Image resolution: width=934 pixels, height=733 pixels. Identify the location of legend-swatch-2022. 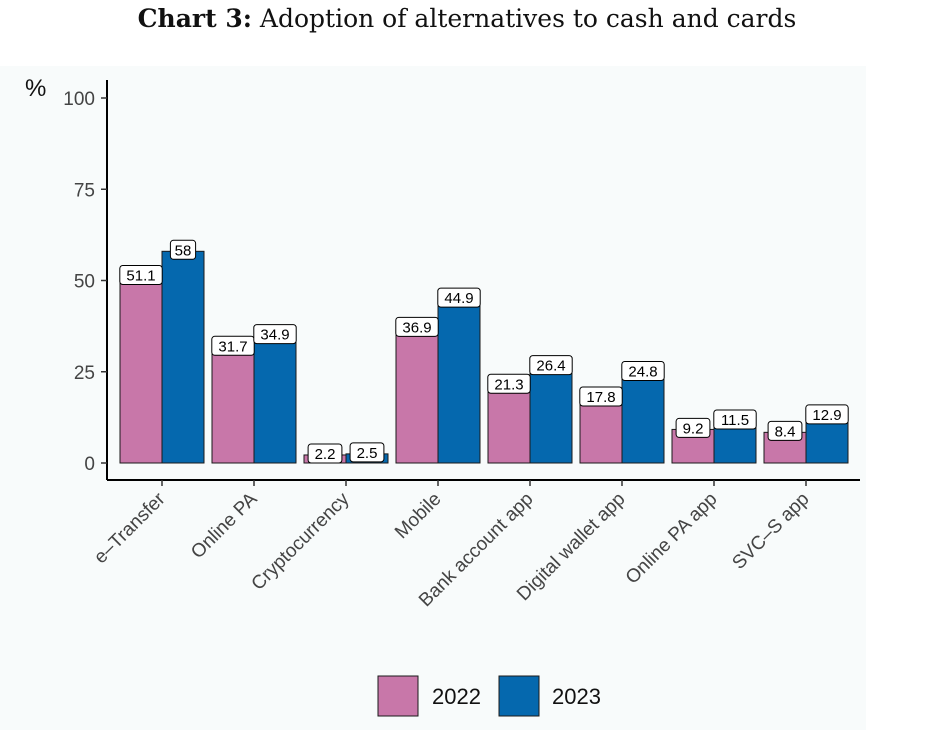
(398, 696).